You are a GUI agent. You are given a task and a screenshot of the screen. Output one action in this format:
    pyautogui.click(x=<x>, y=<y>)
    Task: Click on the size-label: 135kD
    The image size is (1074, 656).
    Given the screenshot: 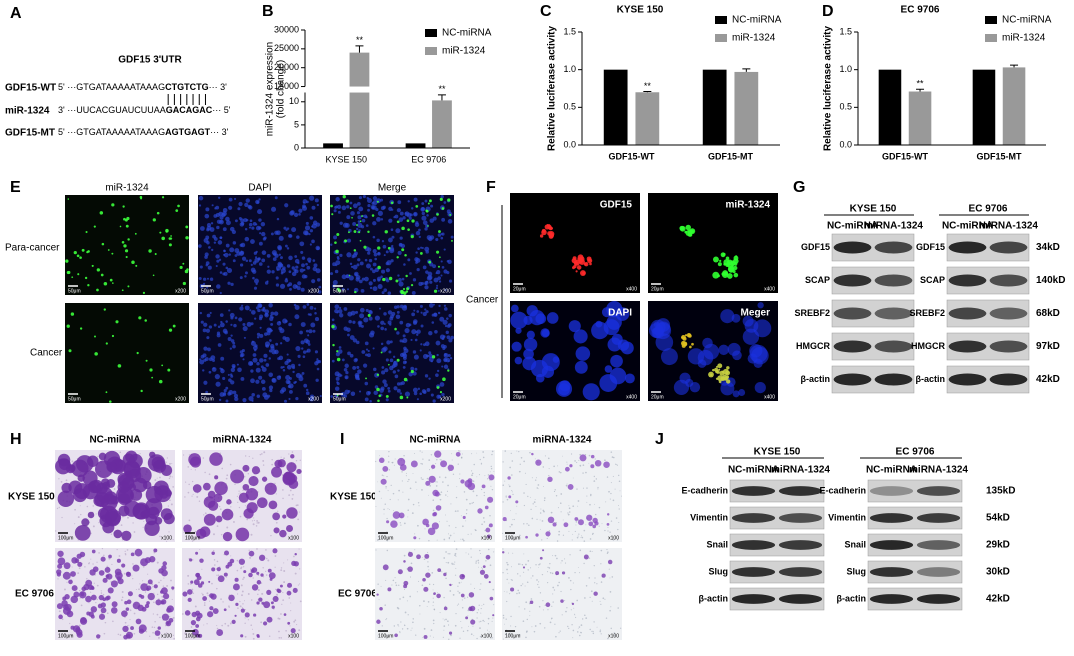 What is the action you would take?
    pyautogui.click(x=1000, y=491)
    